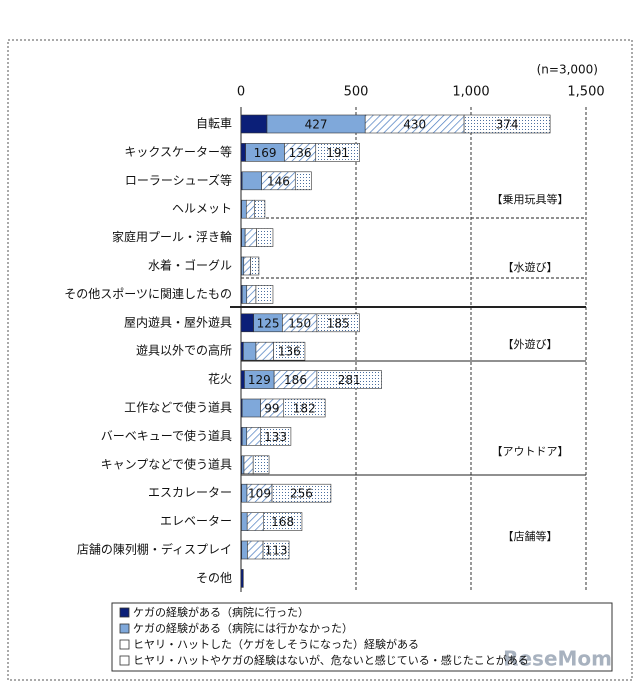  I want to click on legend-label: ケガの経験がある（病院に行った）, so click(221, 612).